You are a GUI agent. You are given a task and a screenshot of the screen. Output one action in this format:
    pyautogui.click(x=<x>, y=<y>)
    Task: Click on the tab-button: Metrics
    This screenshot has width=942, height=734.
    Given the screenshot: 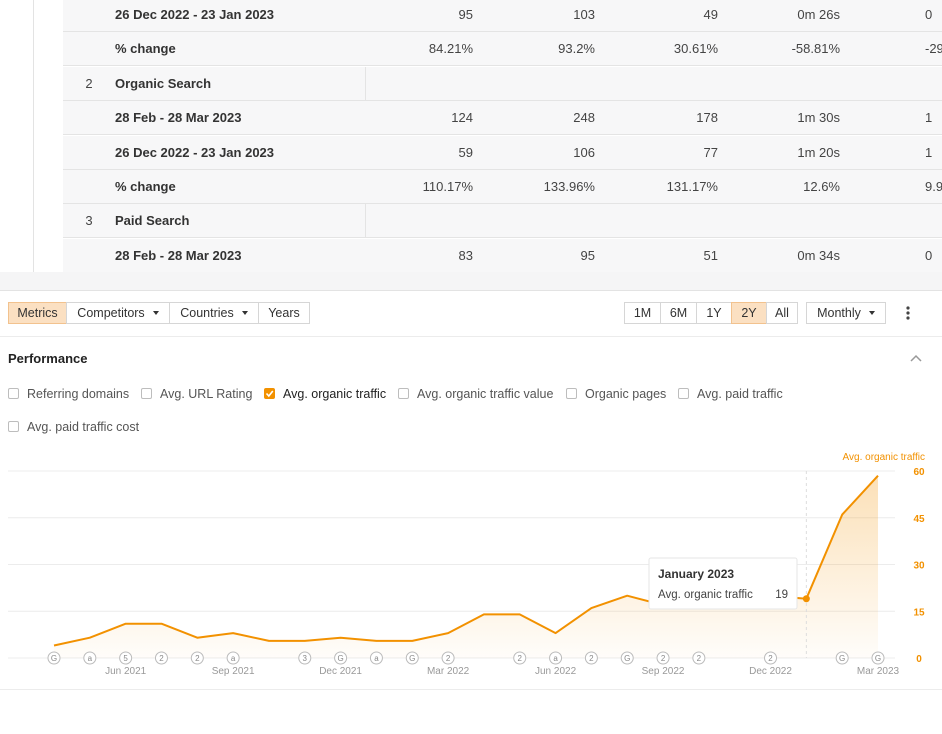 What is the action you would take?
    pyautogui.click(x=37, y=313)
    